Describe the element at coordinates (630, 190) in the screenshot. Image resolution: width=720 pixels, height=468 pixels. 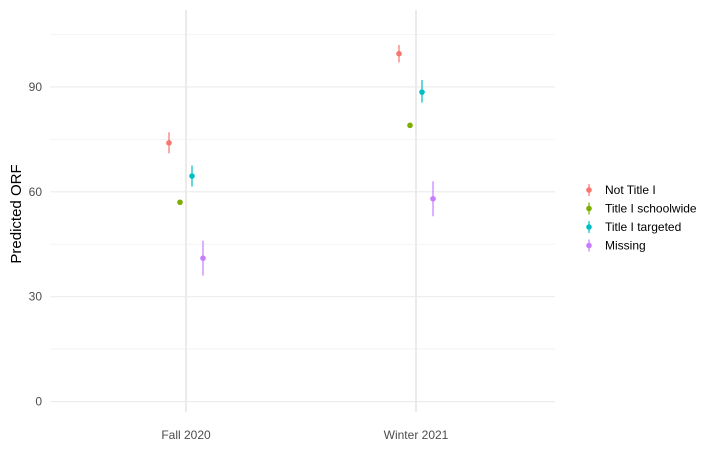
I see `legend-label: Not Title I` at that location.